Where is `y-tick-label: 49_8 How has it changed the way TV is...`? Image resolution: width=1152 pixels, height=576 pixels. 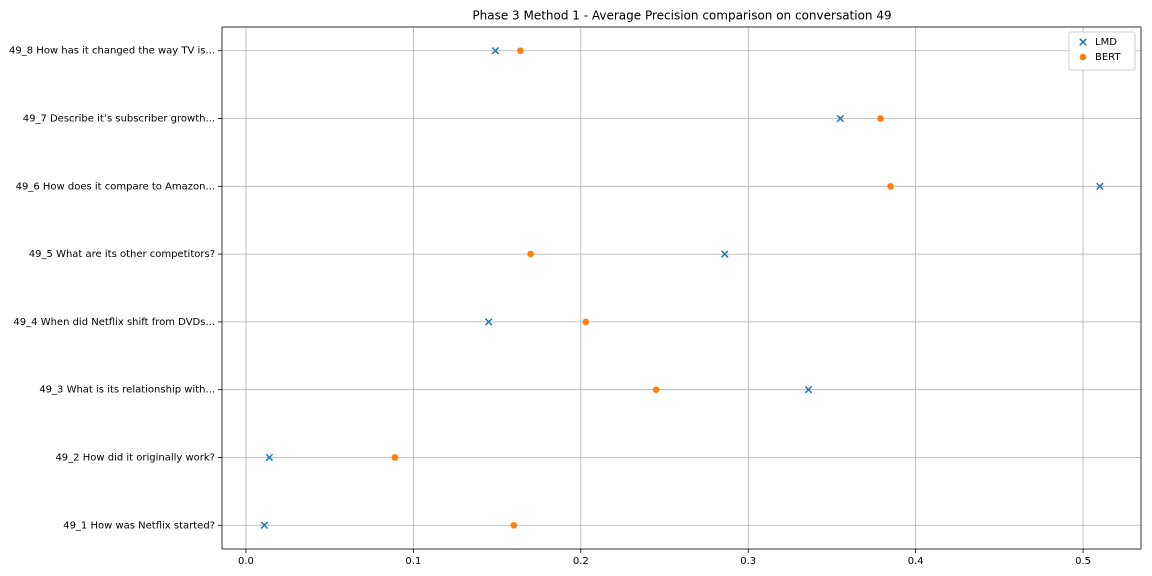
y-tick-label: 49_8 How has it changed the way TV is... is located at coordinates (112, 51).